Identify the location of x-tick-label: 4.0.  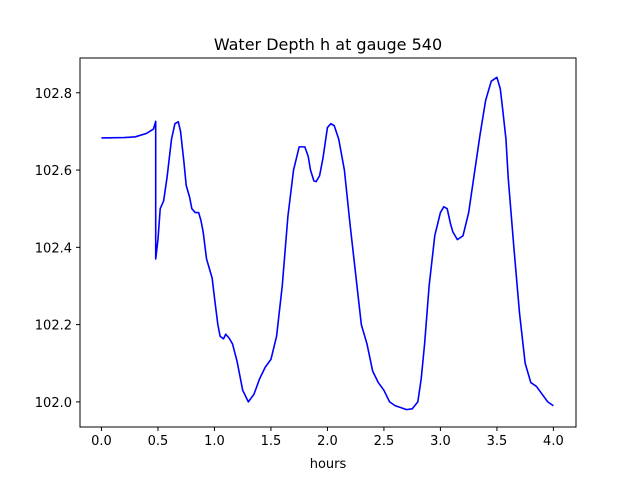
(553, 441).